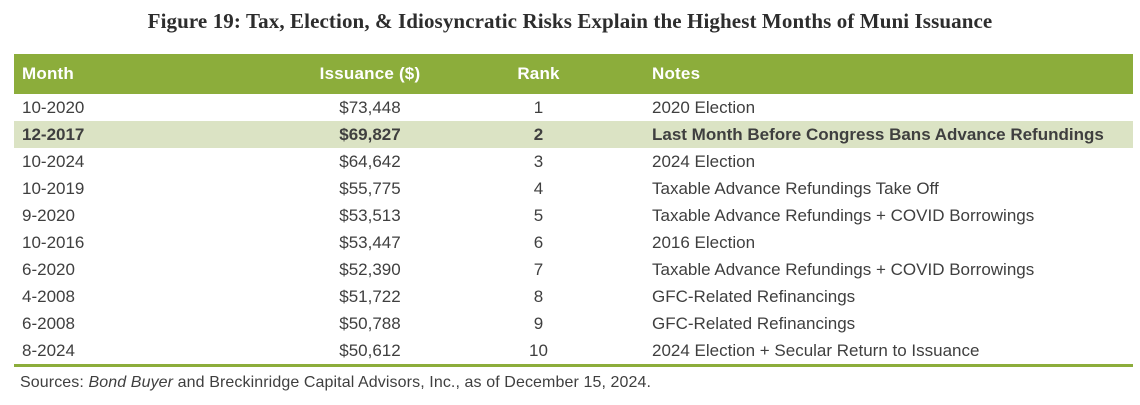 Image resolution: width=1140 pixels, height=405 pixels. What do you see at coordinates (538, 269) in the screenshot?
I see `cell-rank: 7` at bounding box center [538, 269].